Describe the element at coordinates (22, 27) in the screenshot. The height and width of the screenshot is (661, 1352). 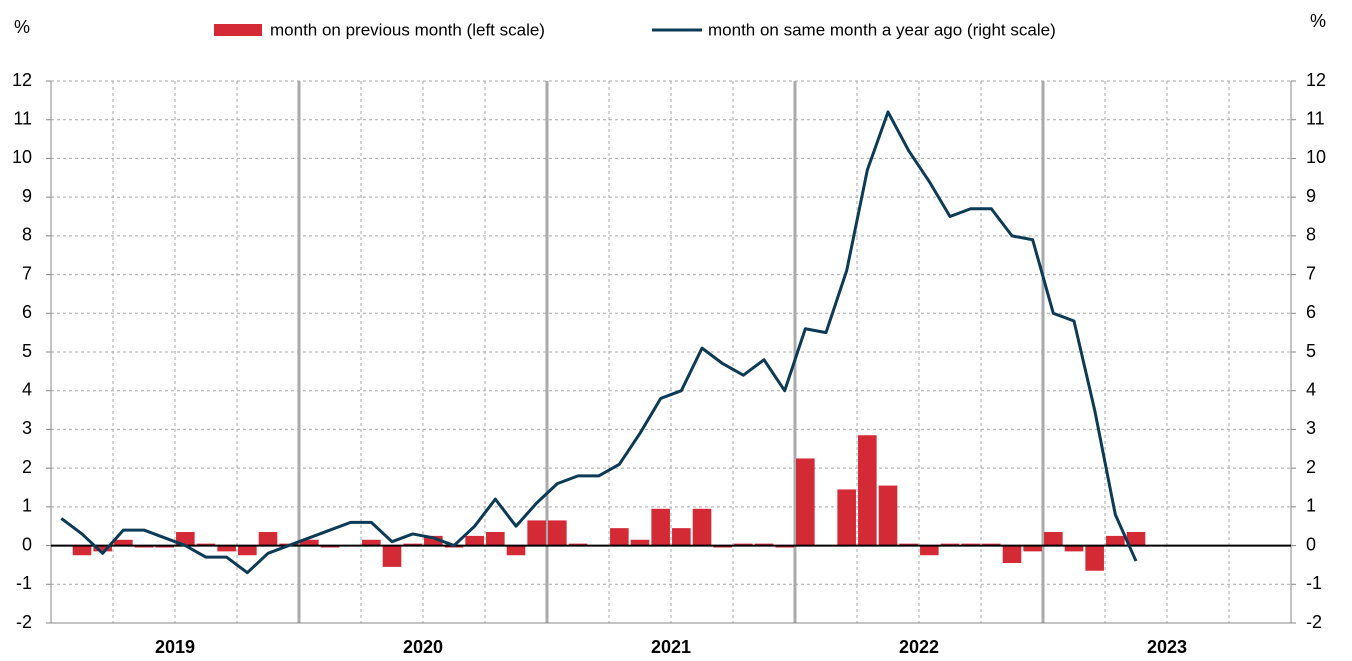
I see `y-unit: %` at that location.